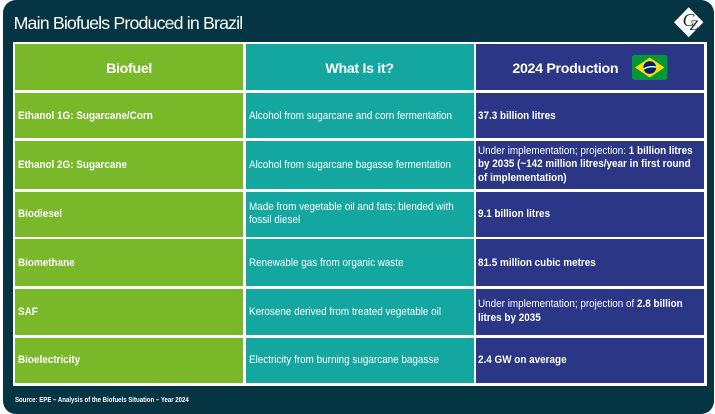 The width and height of the screenshot is (715, 414). What do you see at coordinates (689, 20) in the screenshot?
I see `svg-text: C` at bounding box center [689, 20].